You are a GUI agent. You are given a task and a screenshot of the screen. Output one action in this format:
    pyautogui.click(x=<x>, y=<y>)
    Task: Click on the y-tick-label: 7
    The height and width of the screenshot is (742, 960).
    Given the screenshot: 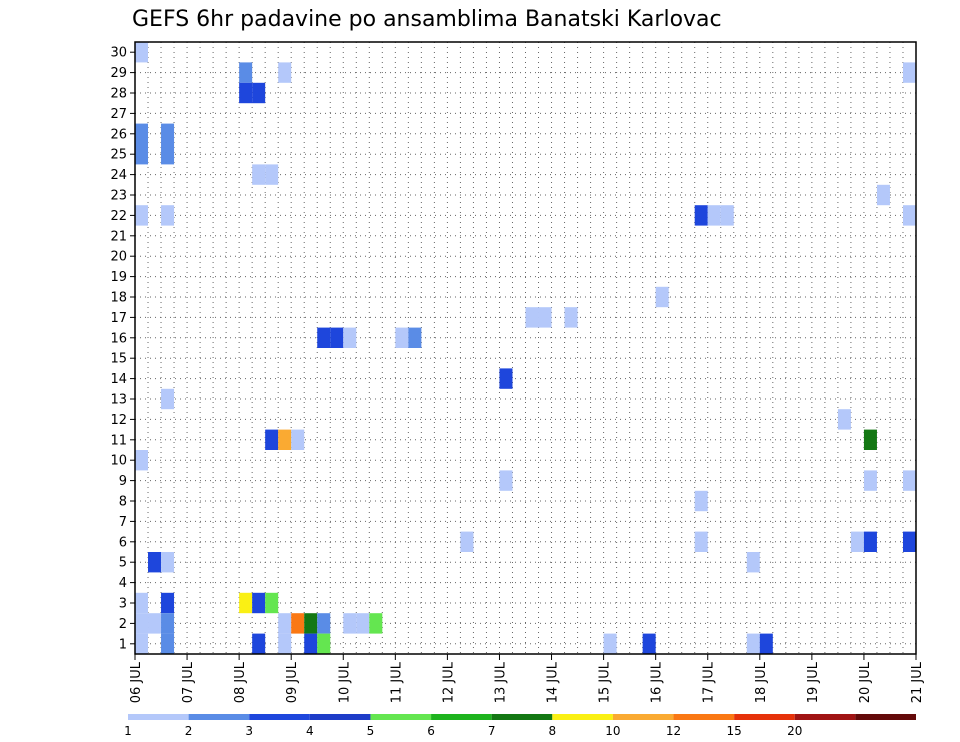 What is the action you would take?
    pyautogui.click(x=123, y=522)
    